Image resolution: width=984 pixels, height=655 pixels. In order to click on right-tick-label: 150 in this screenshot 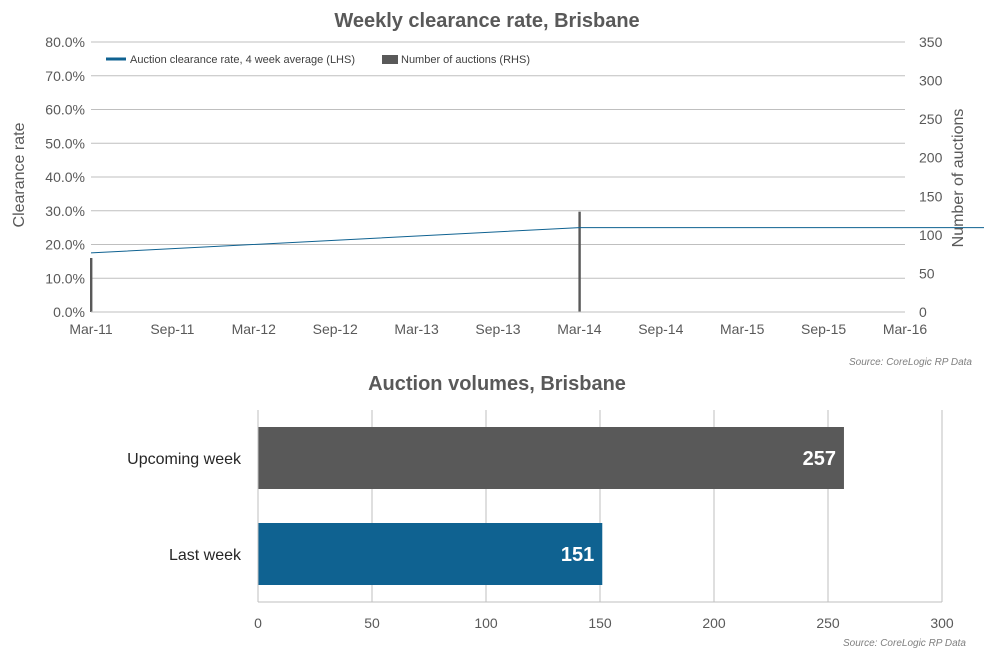, I will do `click(931, 196)`.